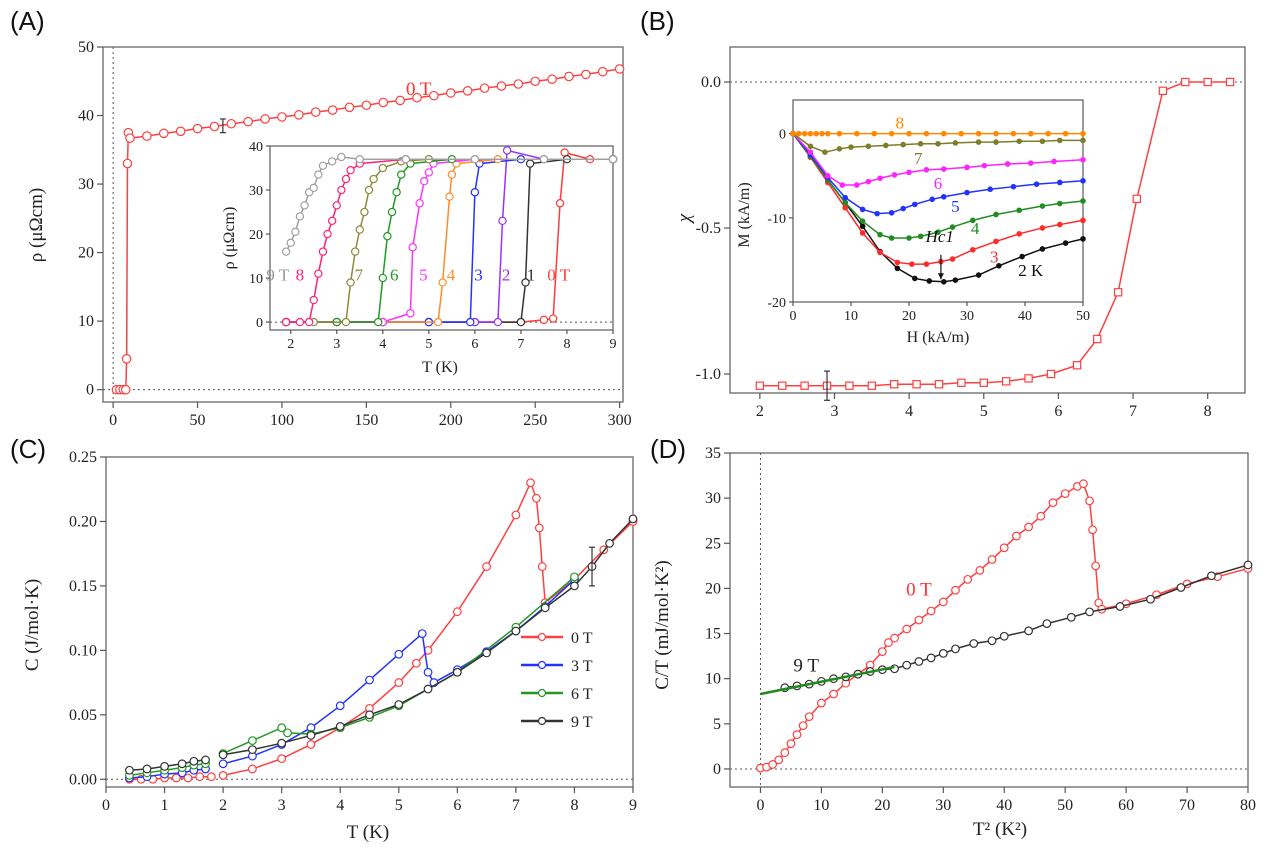  What do you see at coordinates (574, 805) in the screenshot?
I see `x-tick-label: 8` at bounding box center [574, 805].